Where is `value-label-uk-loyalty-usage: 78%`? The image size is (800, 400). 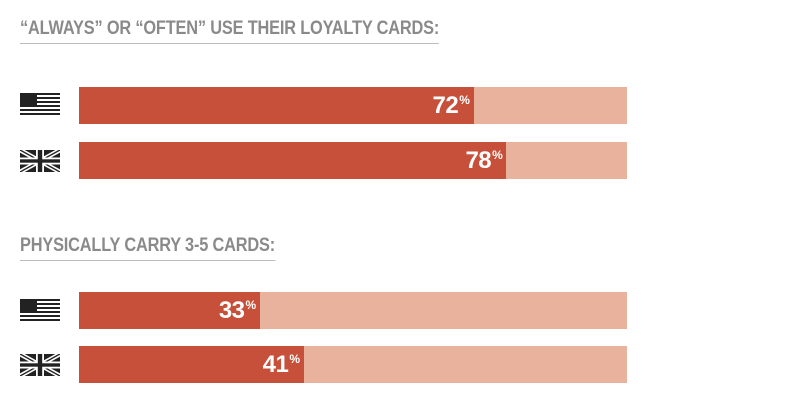 value-label-uk-loyalty-usage: 78% is located at coordinates (483, 160).